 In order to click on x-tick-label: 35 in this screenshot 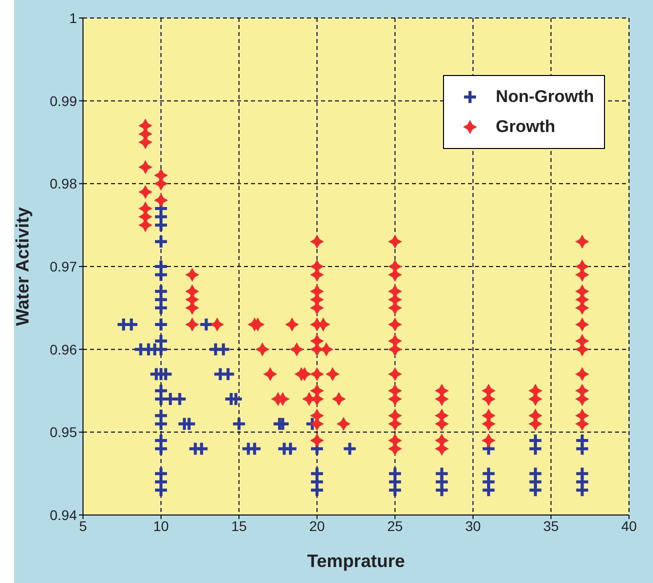, I will do `click(551, 526)`.